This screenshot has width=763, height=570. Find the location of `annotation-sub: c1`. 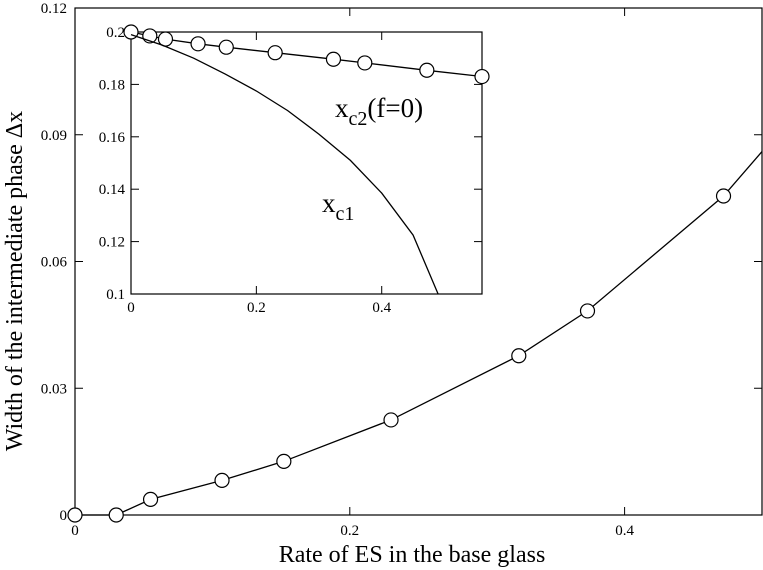

annotation-sub: c1 is located at coordinates (345, 214).